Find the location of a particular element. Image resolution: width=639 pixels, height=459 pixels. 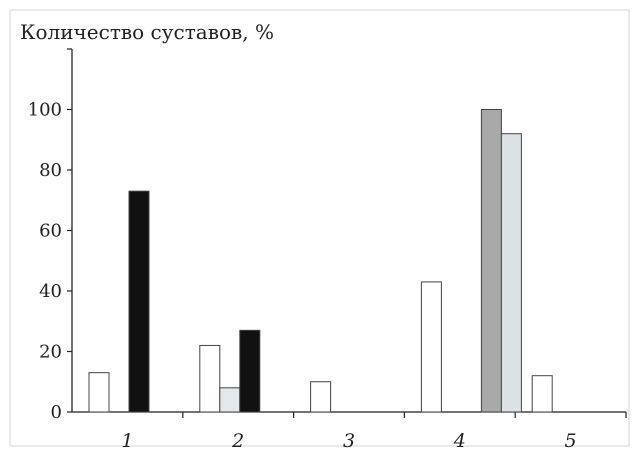

x-tick-label: 4 is located at coordinates (459, 441).